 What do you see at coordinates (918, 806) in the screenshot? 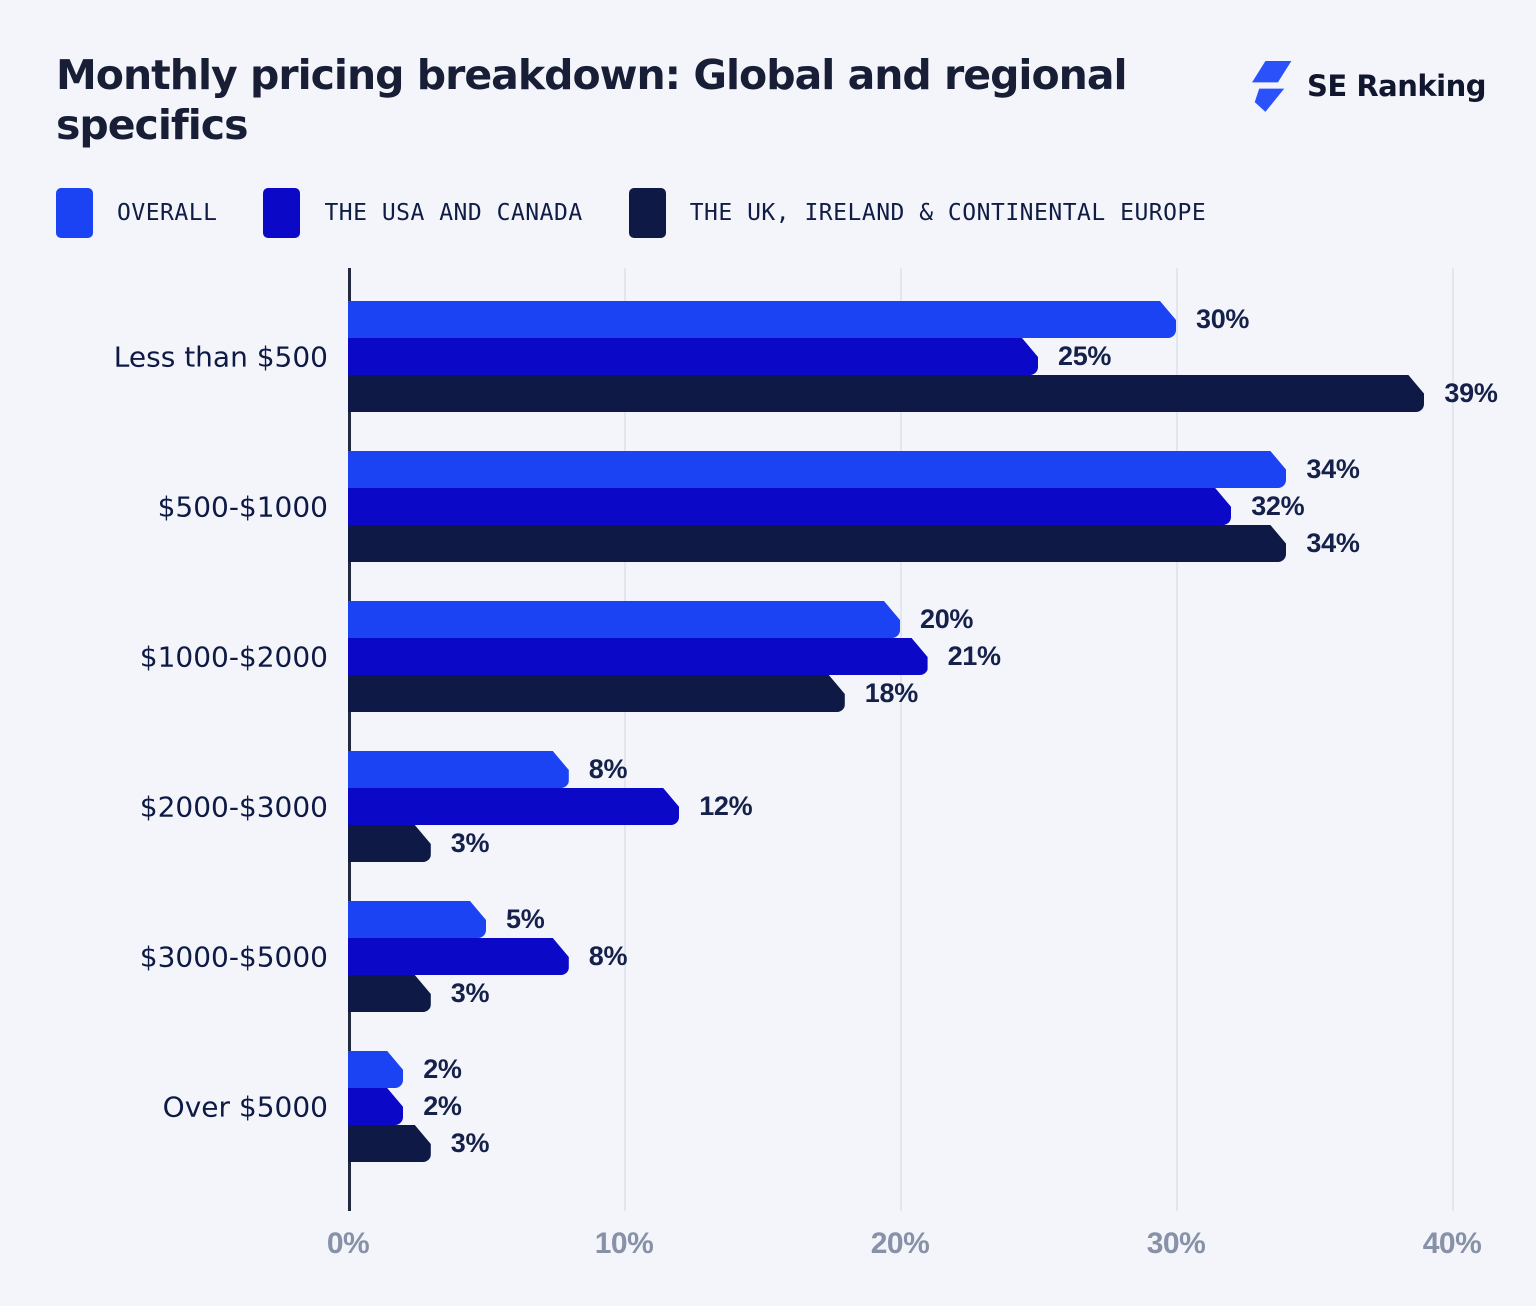
I see `bar-line: 12%` at bounding box center [918, 806].